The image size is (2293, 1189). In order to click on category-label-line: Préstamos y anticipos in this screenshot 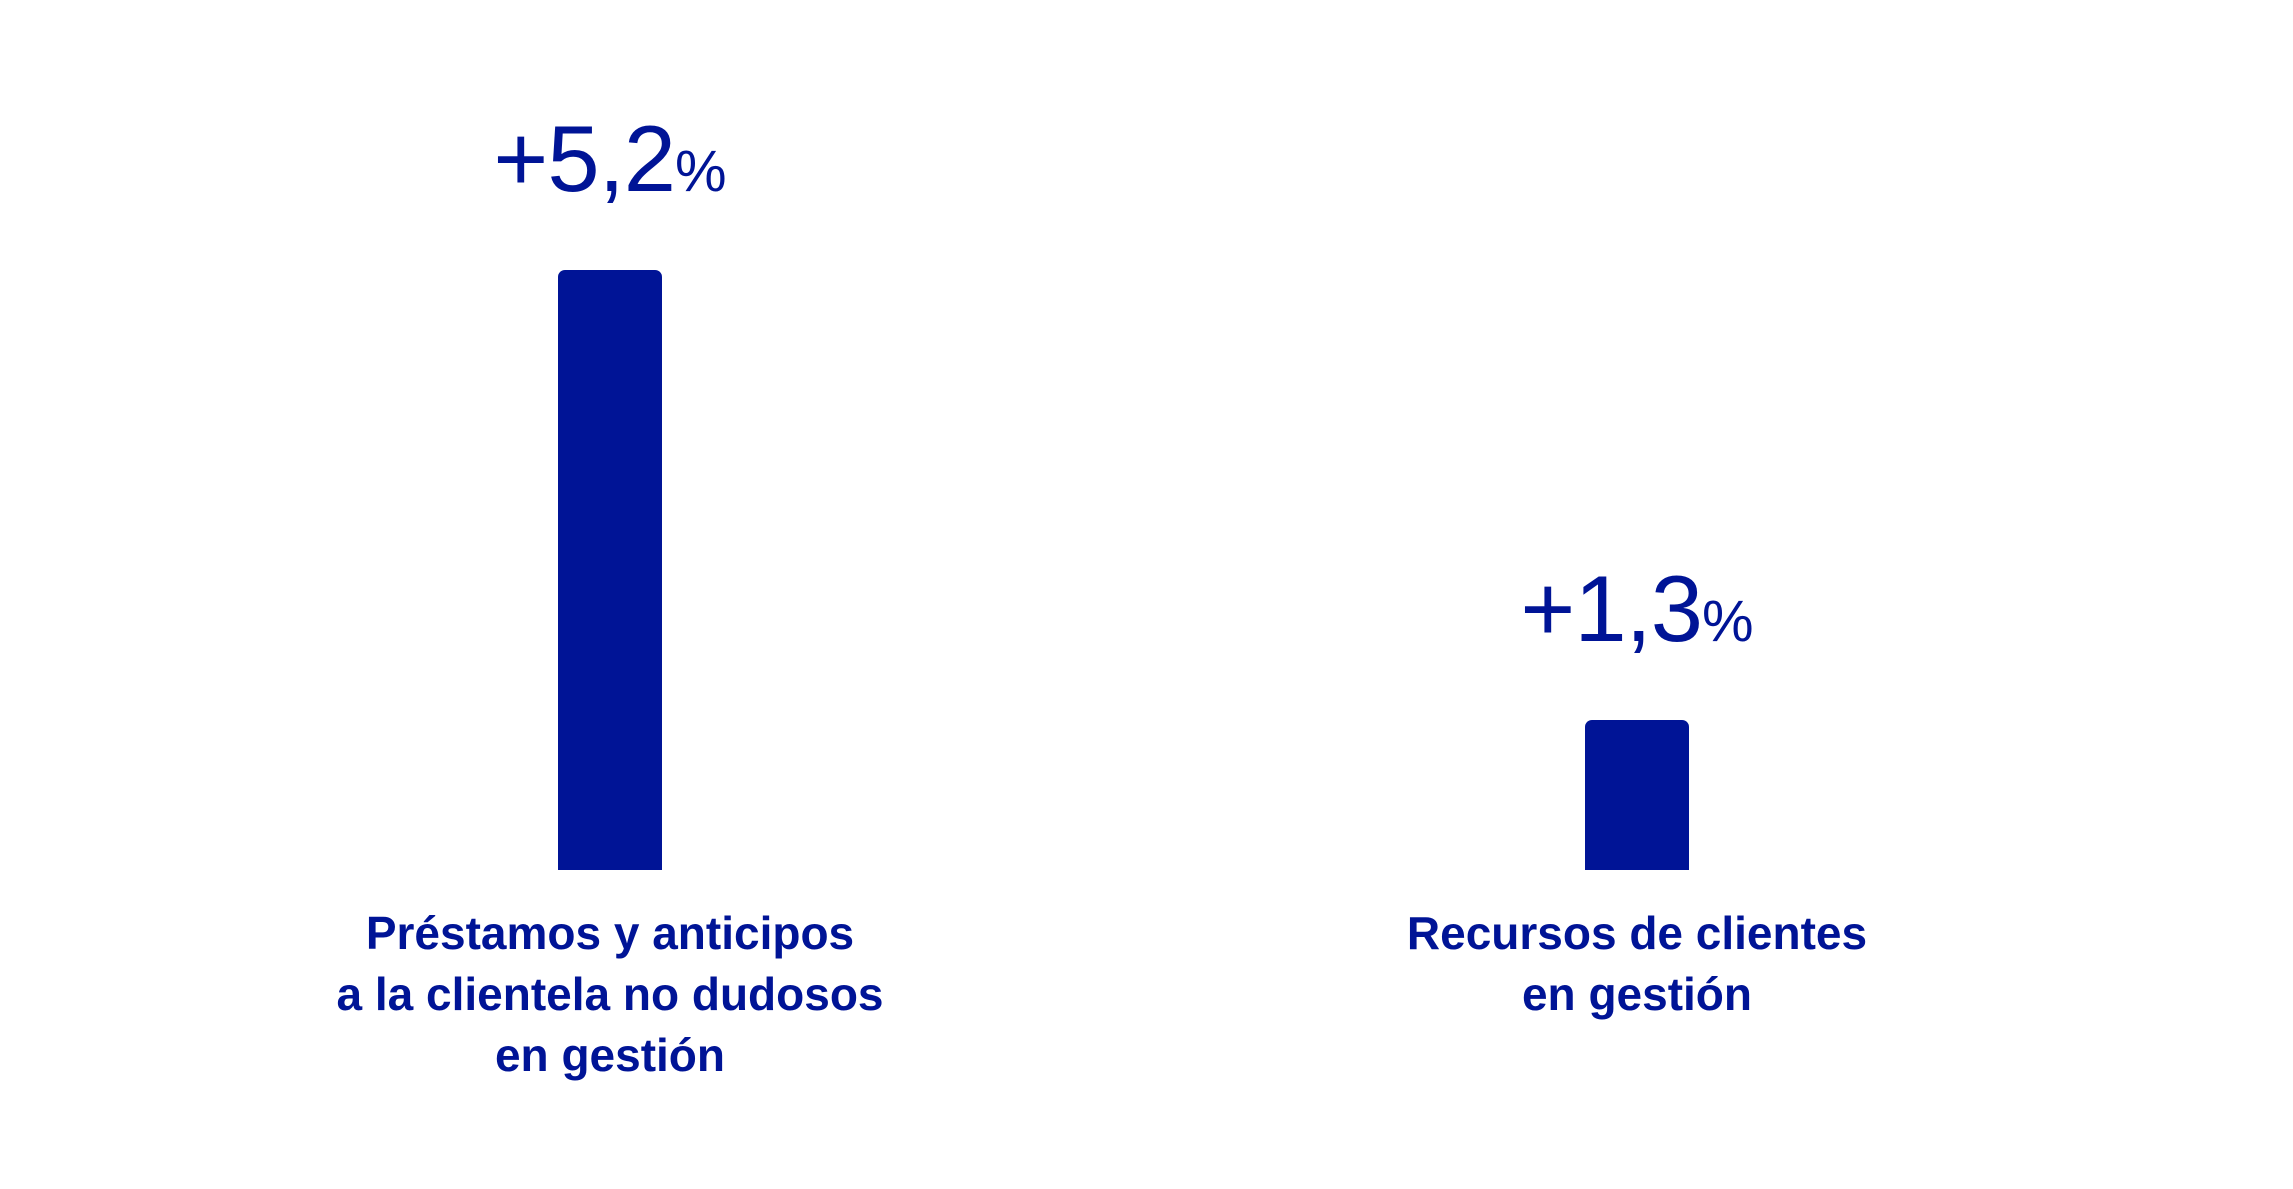, I will do `click(610, 933)`.